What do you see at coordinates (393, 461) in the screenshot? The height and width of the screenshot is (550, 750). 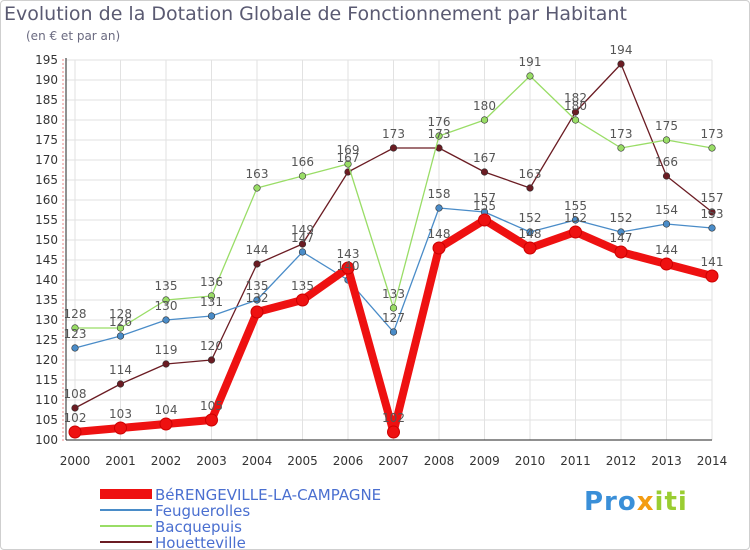 I see `x-tick-label: 2007` at bounding box center [393, 461].